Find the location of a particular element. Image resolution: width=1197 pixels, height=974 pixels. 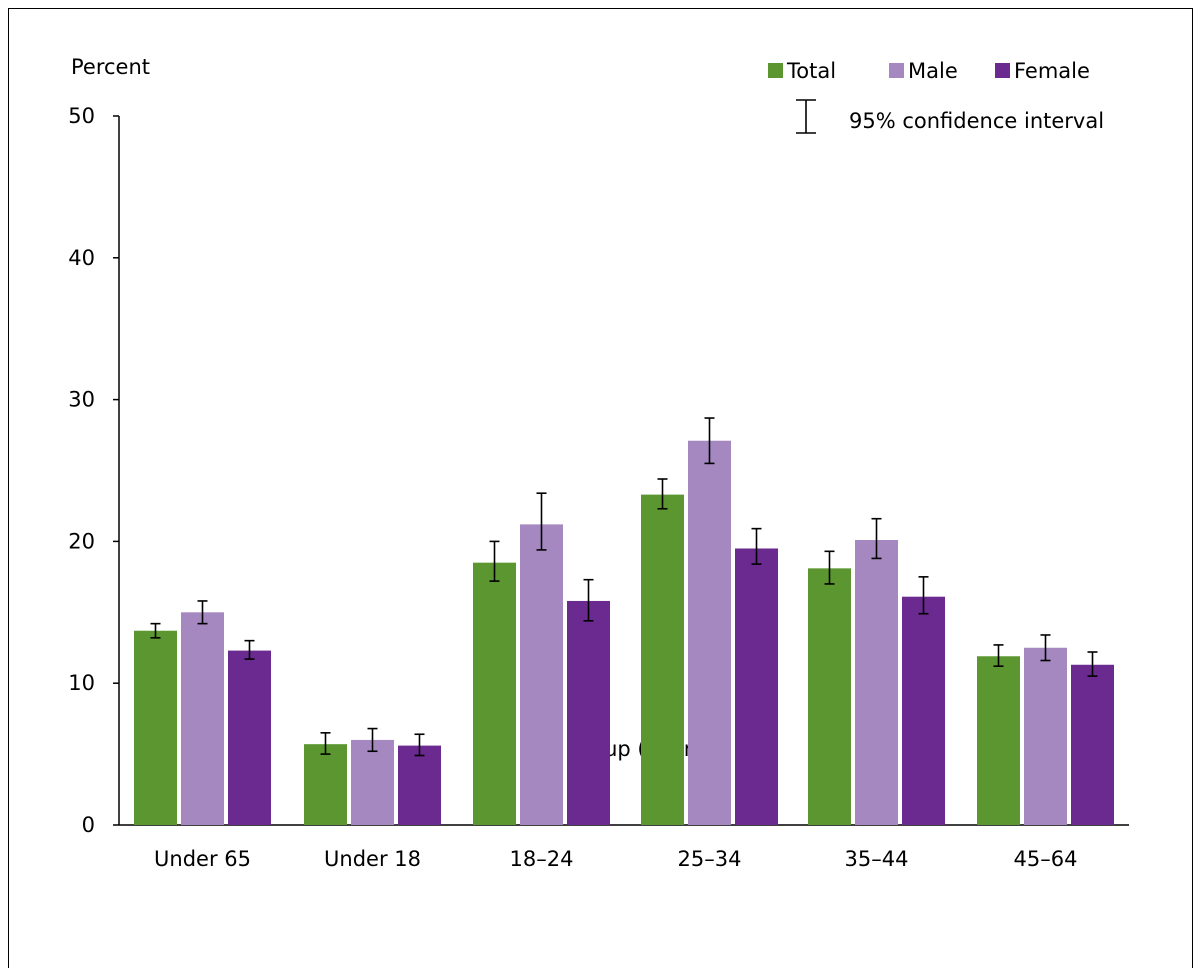

legend: Total Male Female 95% confidence interval is located at coordinates (936, 96).